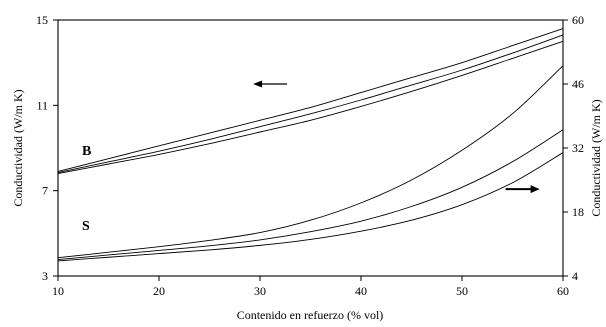  I want to click on y-axis-label-right: Conductividad (W/m K), so click(596, 157).